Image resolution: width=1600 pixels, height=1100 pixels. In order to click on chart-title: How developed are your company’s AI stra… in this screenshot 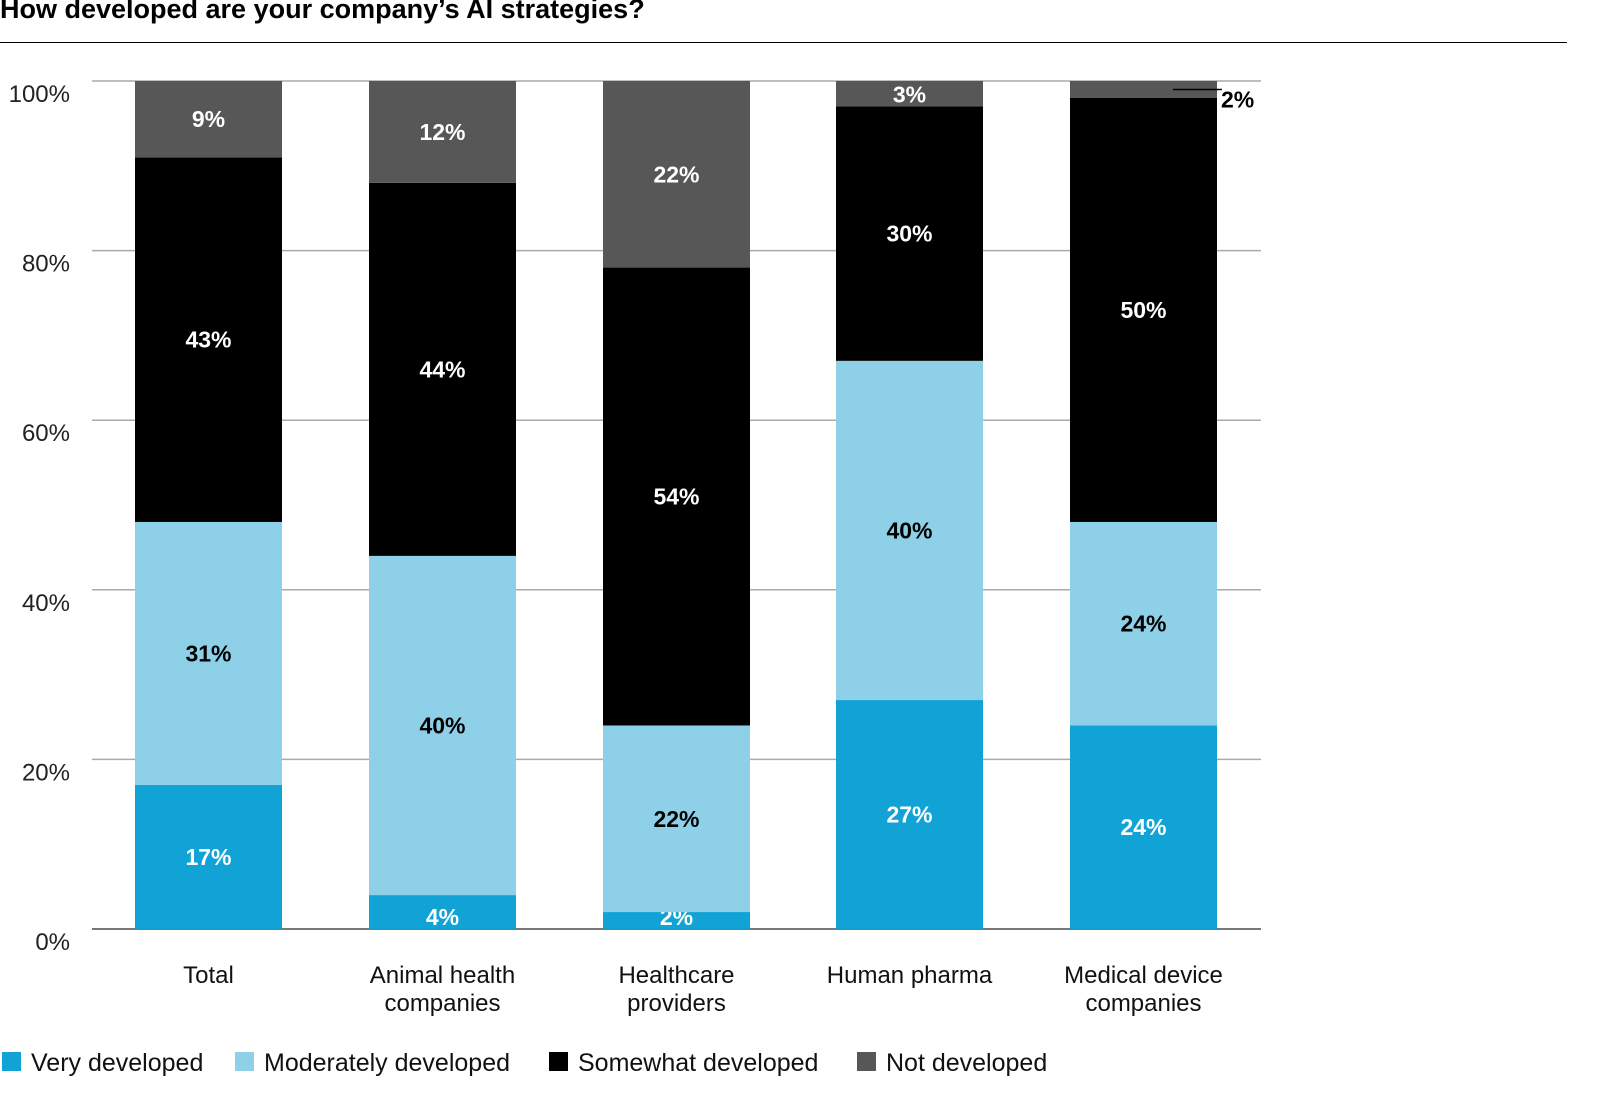, I will do `click(322, 12)`.